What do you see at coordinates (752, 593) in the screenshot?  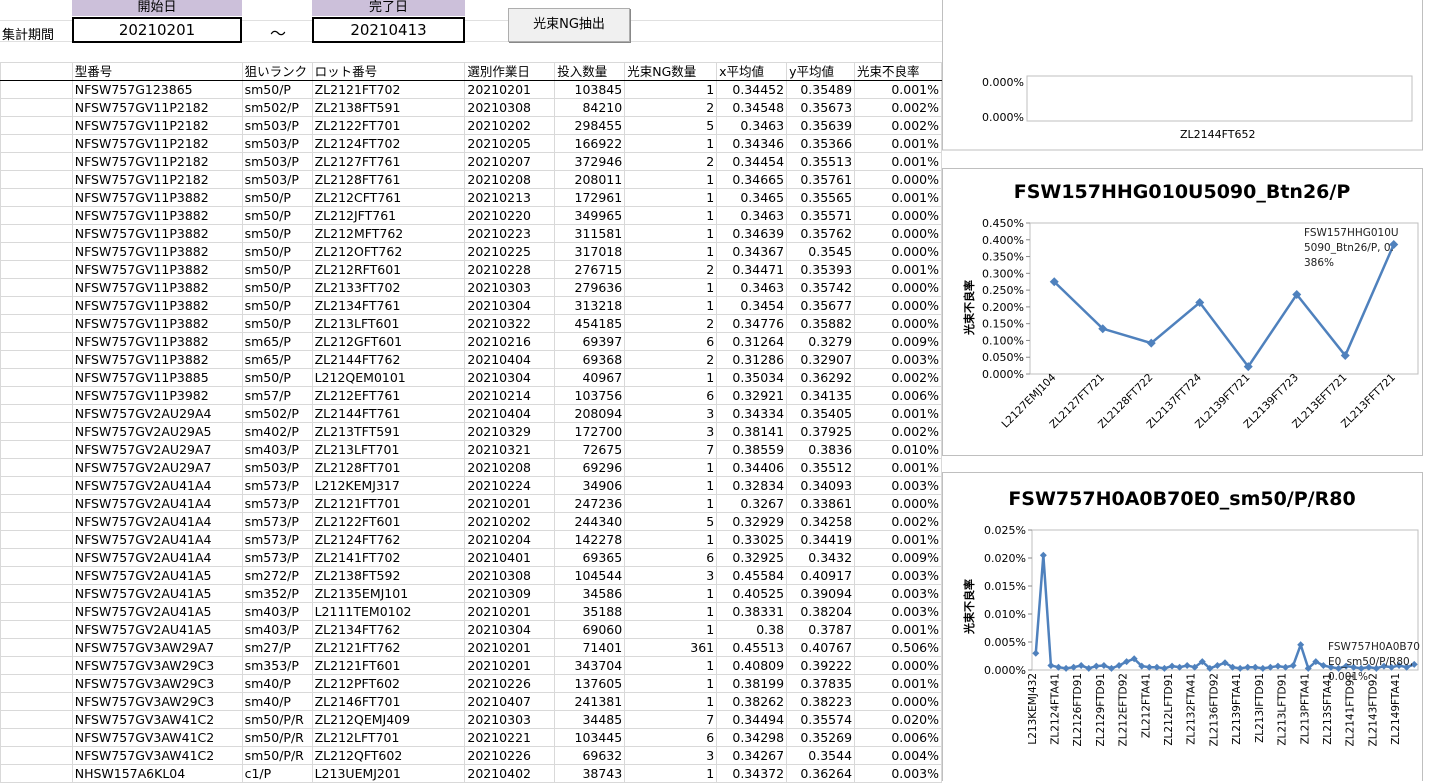 I see `cell: 0.40525` at bounding box center [752, 593].